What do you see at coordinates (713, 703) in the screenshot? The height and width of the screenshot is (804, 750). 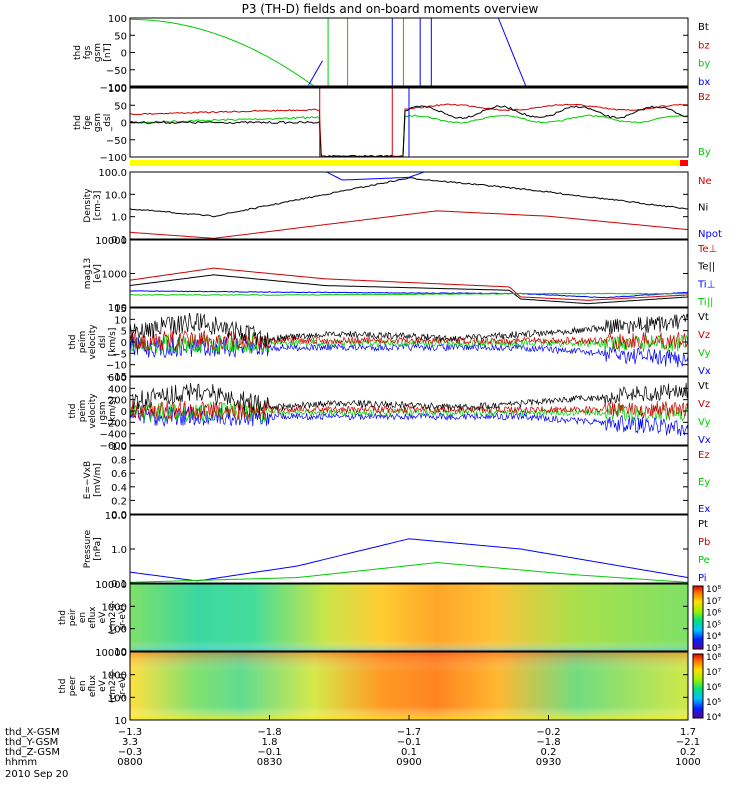 I see `colorbar-label: 10⁵` at bounding box center [713, 703].